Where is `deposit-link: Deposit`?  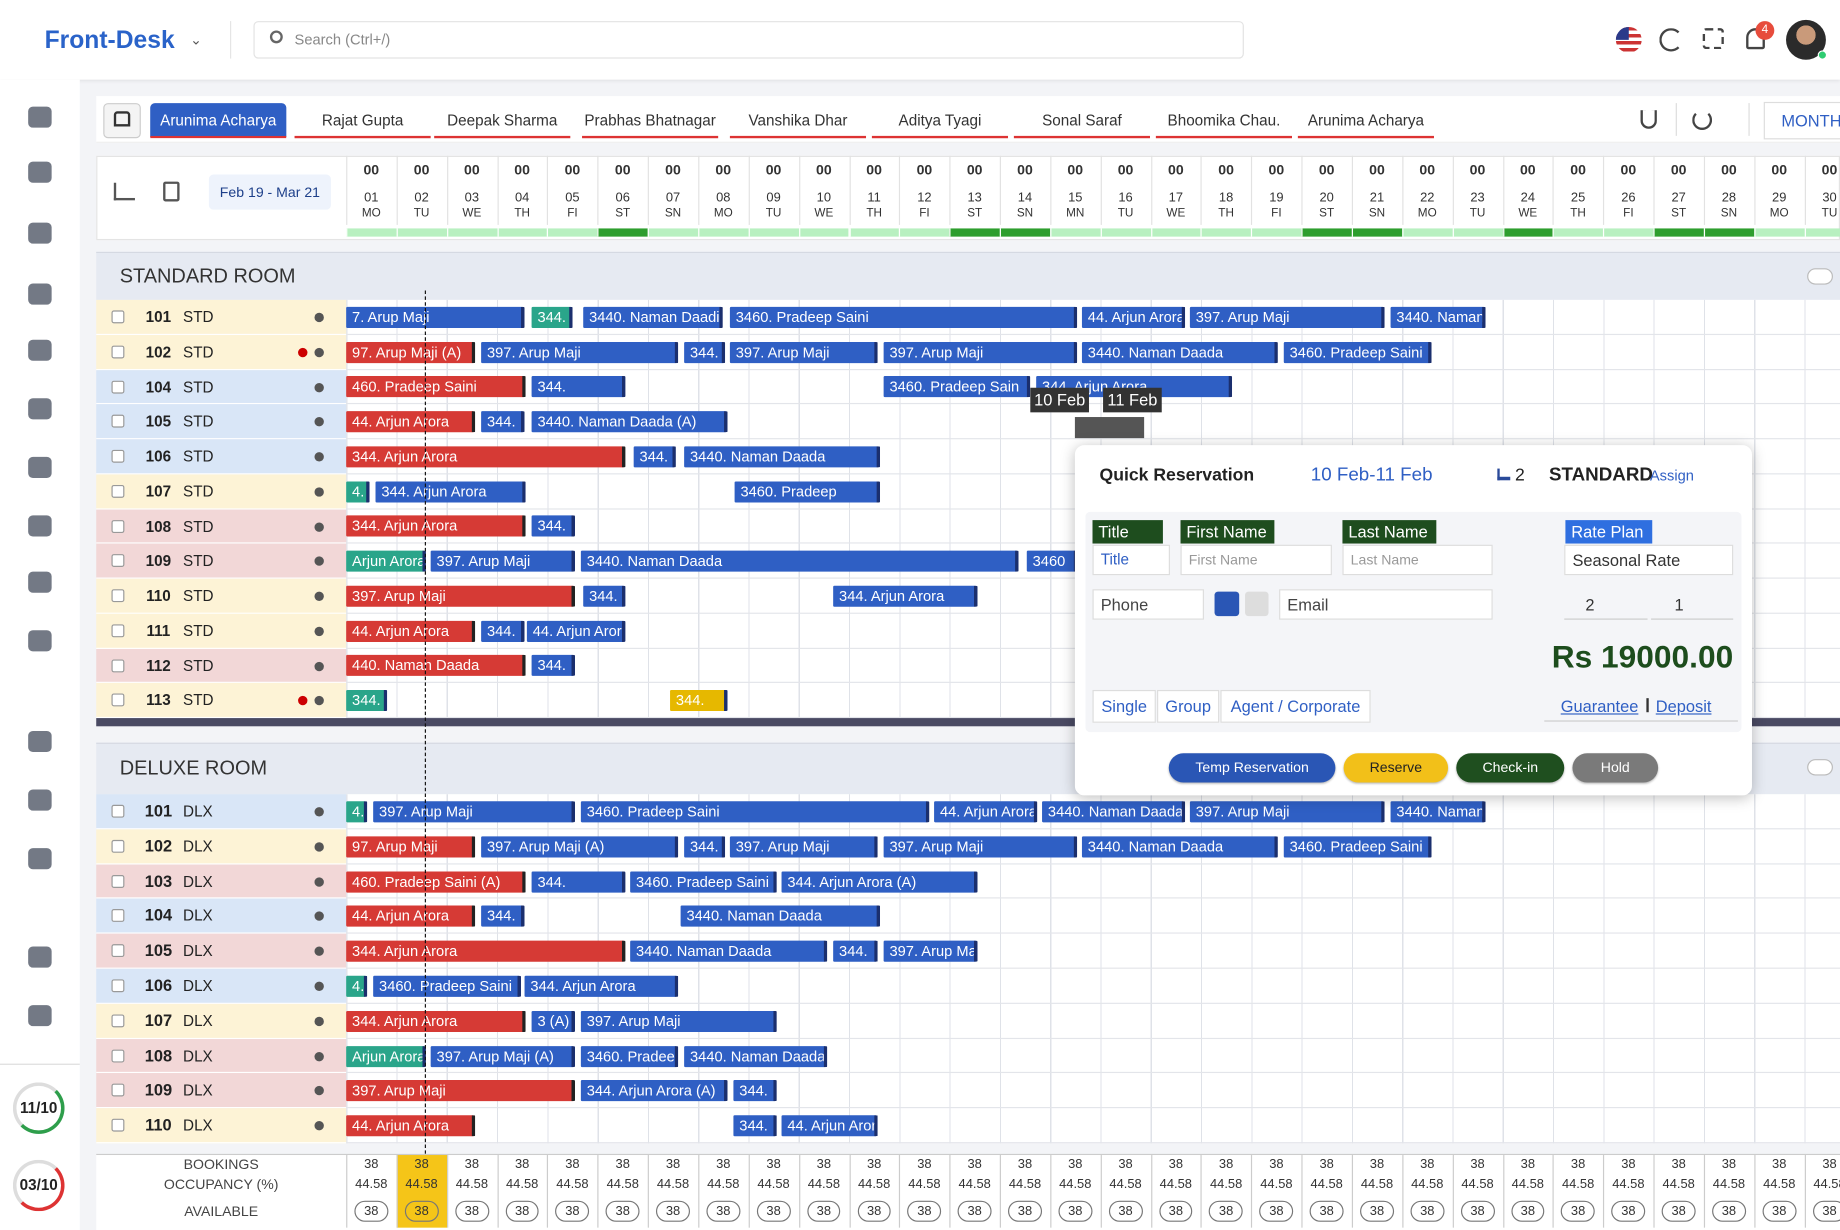
deposit-link: Deposit is located at coordinates (1683, 706).